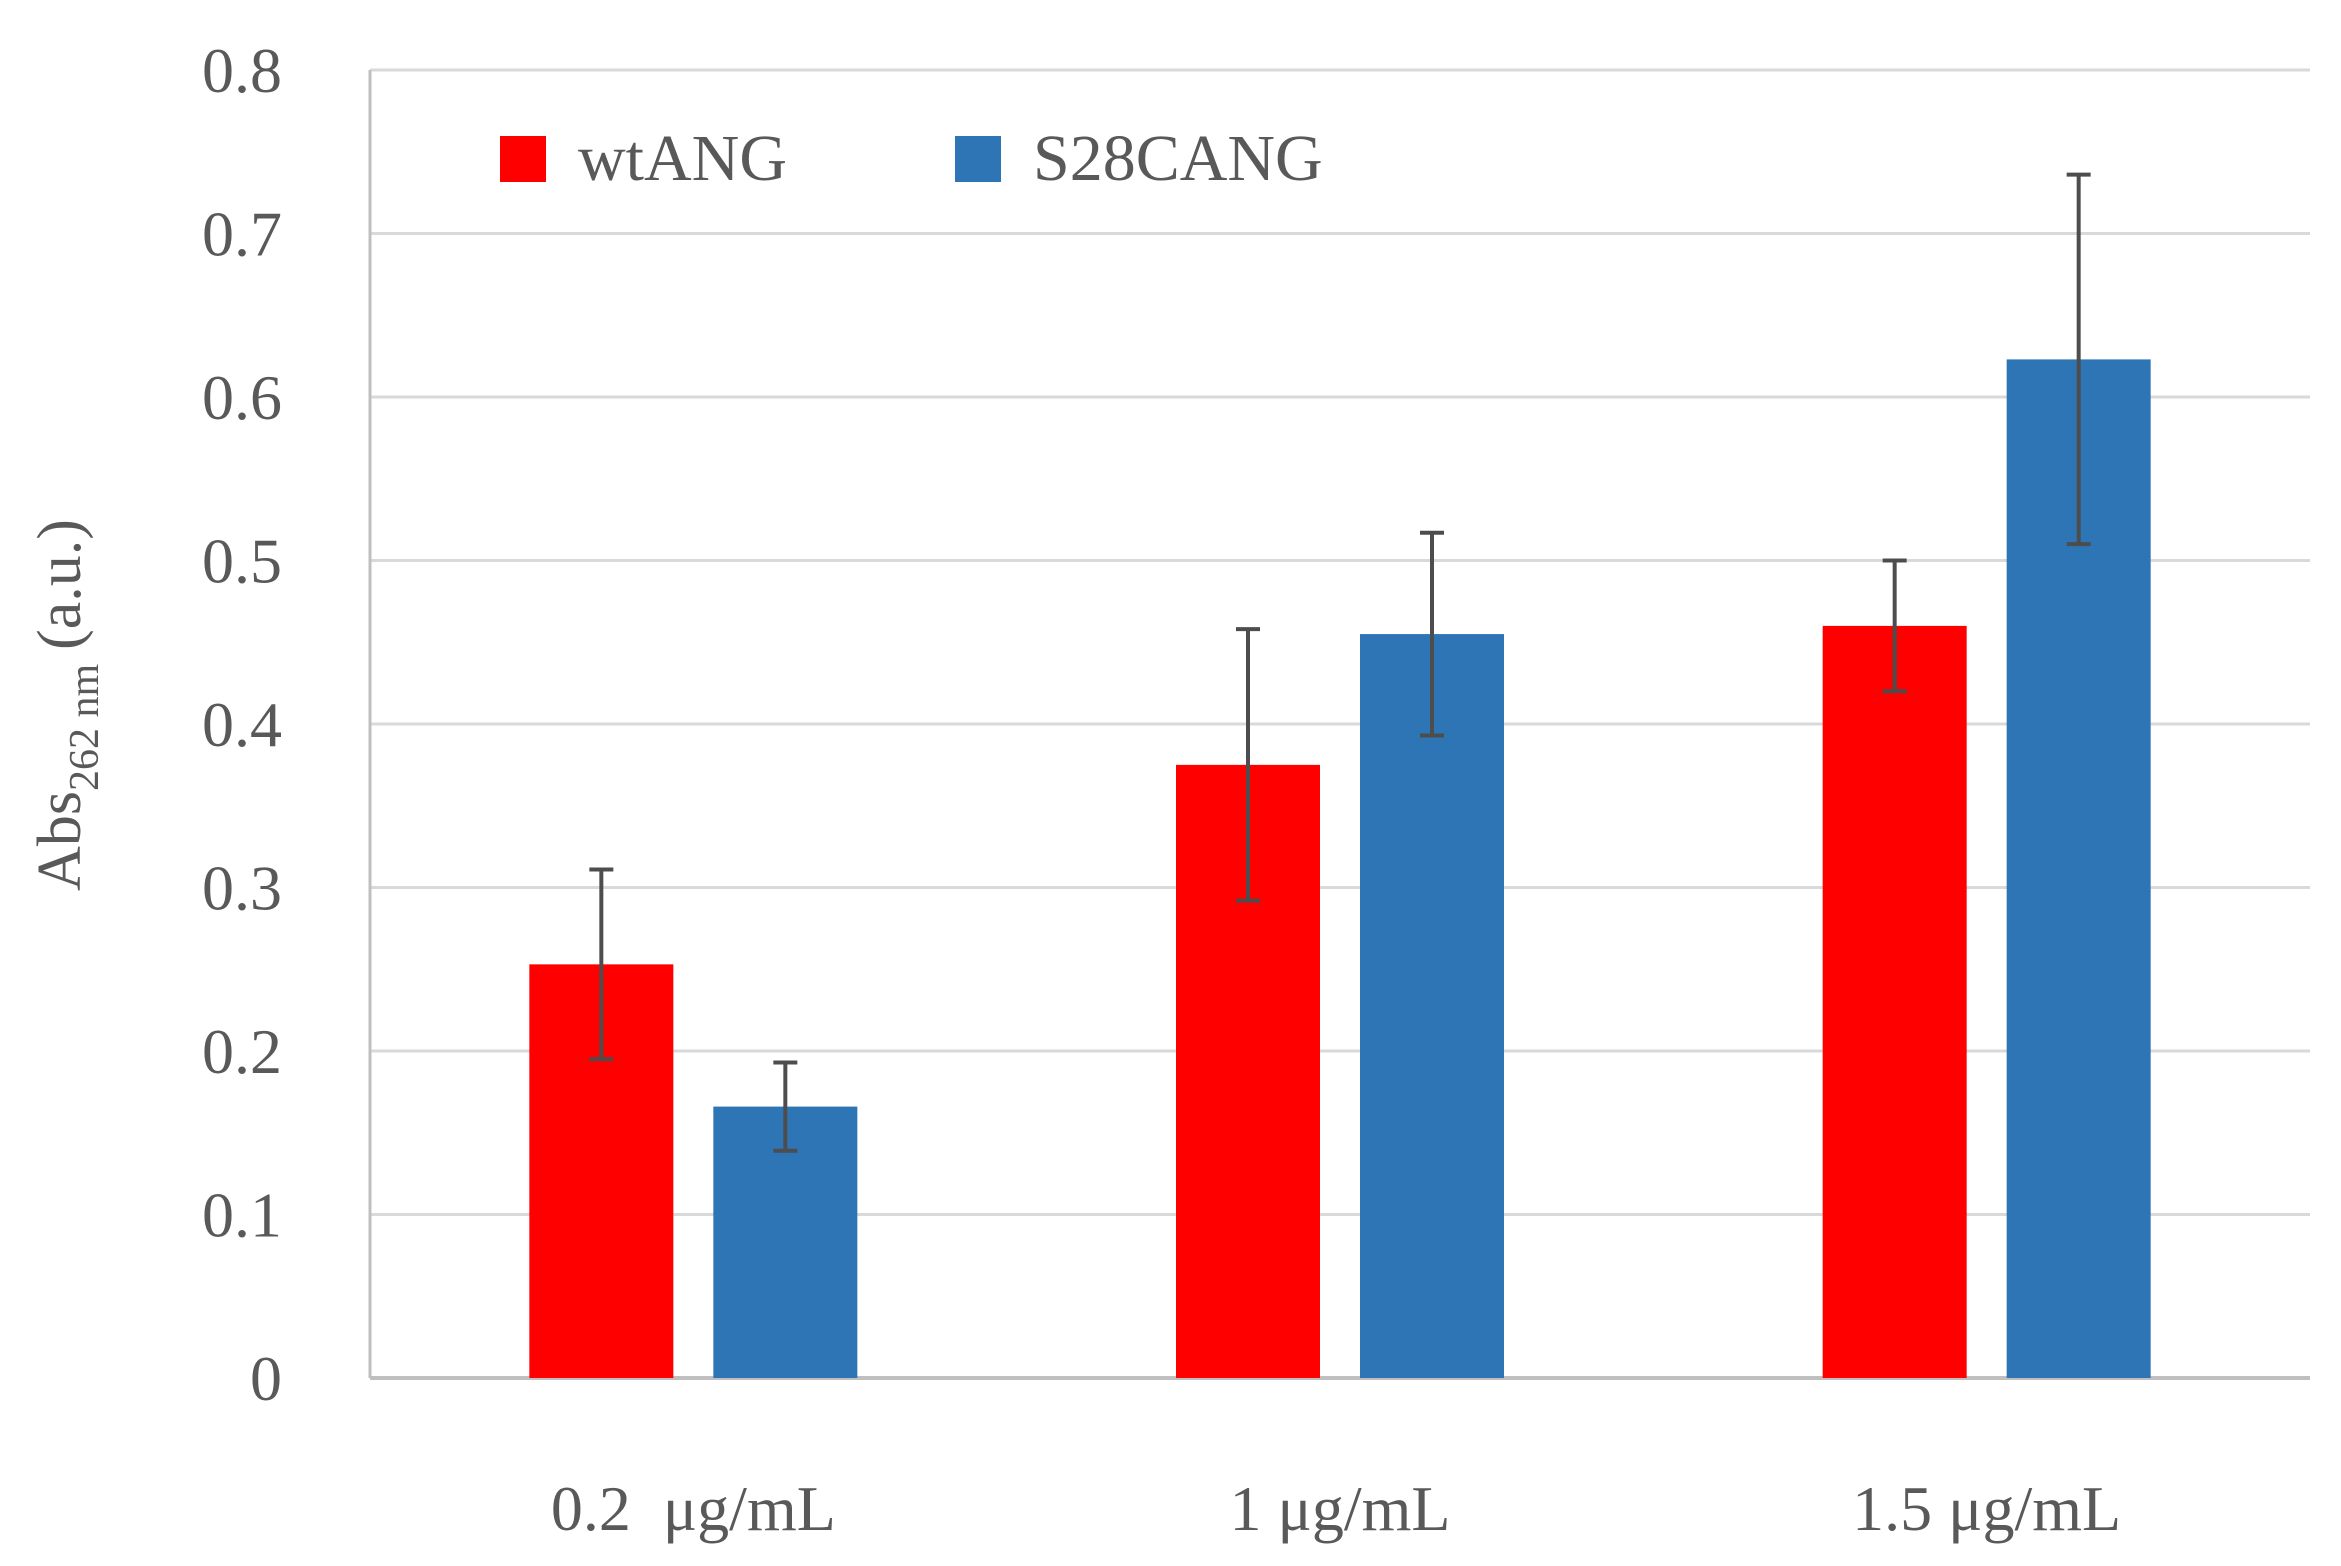  What do you see at coordinates (523, 159) in the screenshot?
I see `legend-swatch-wtANG` at bounding box center [523, 159].